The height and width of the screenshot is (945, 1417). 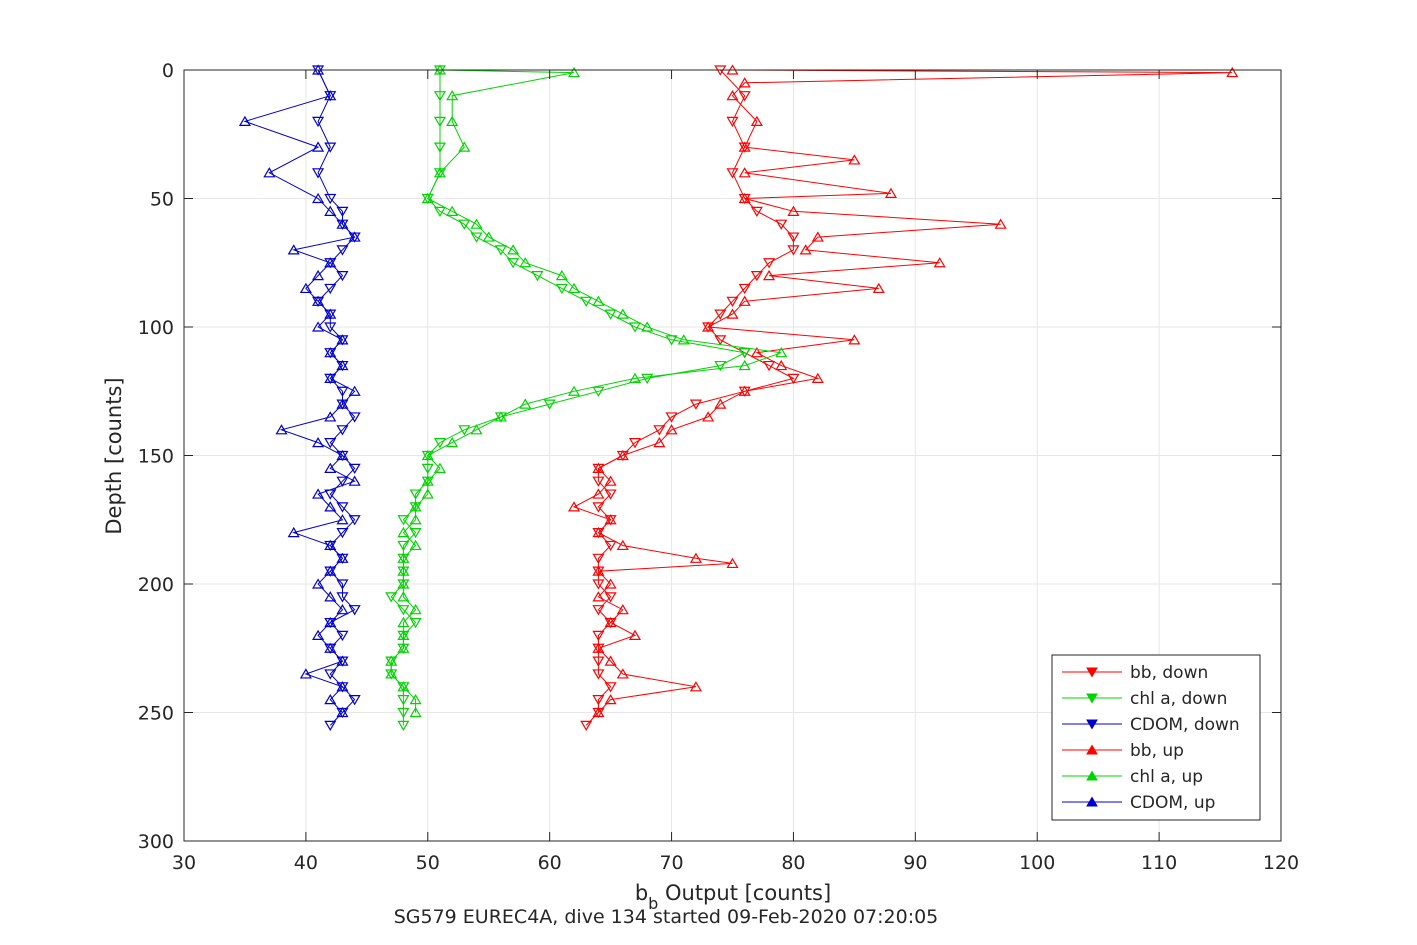 I want to click on x-tick-label: 60, so click(x=550, y=863).